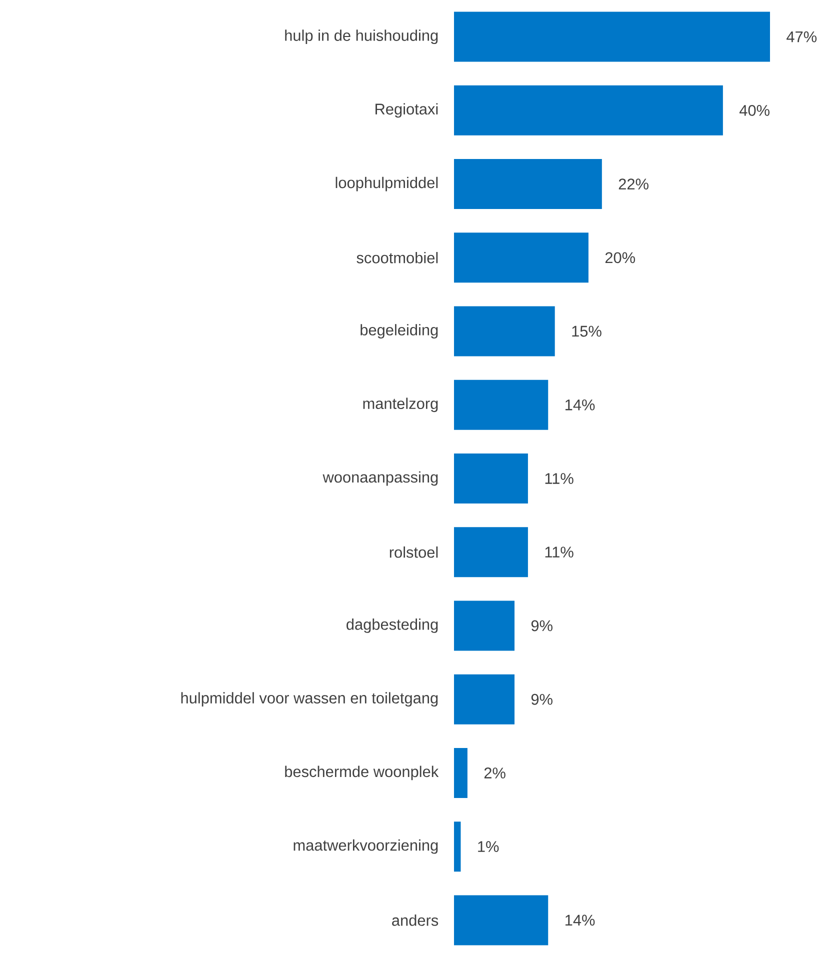 This screenshot has width=838, height=957. I want to click on y-tick-label: scootmobiel, so click(397, 258).